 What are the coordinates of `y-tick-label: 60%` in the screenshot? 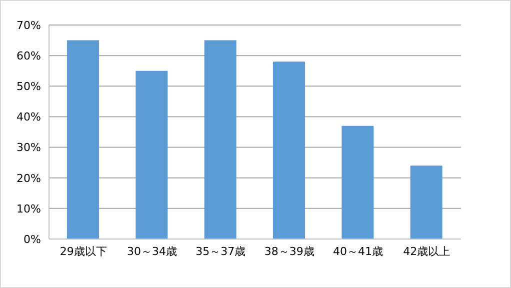 It's located at (28, 55).